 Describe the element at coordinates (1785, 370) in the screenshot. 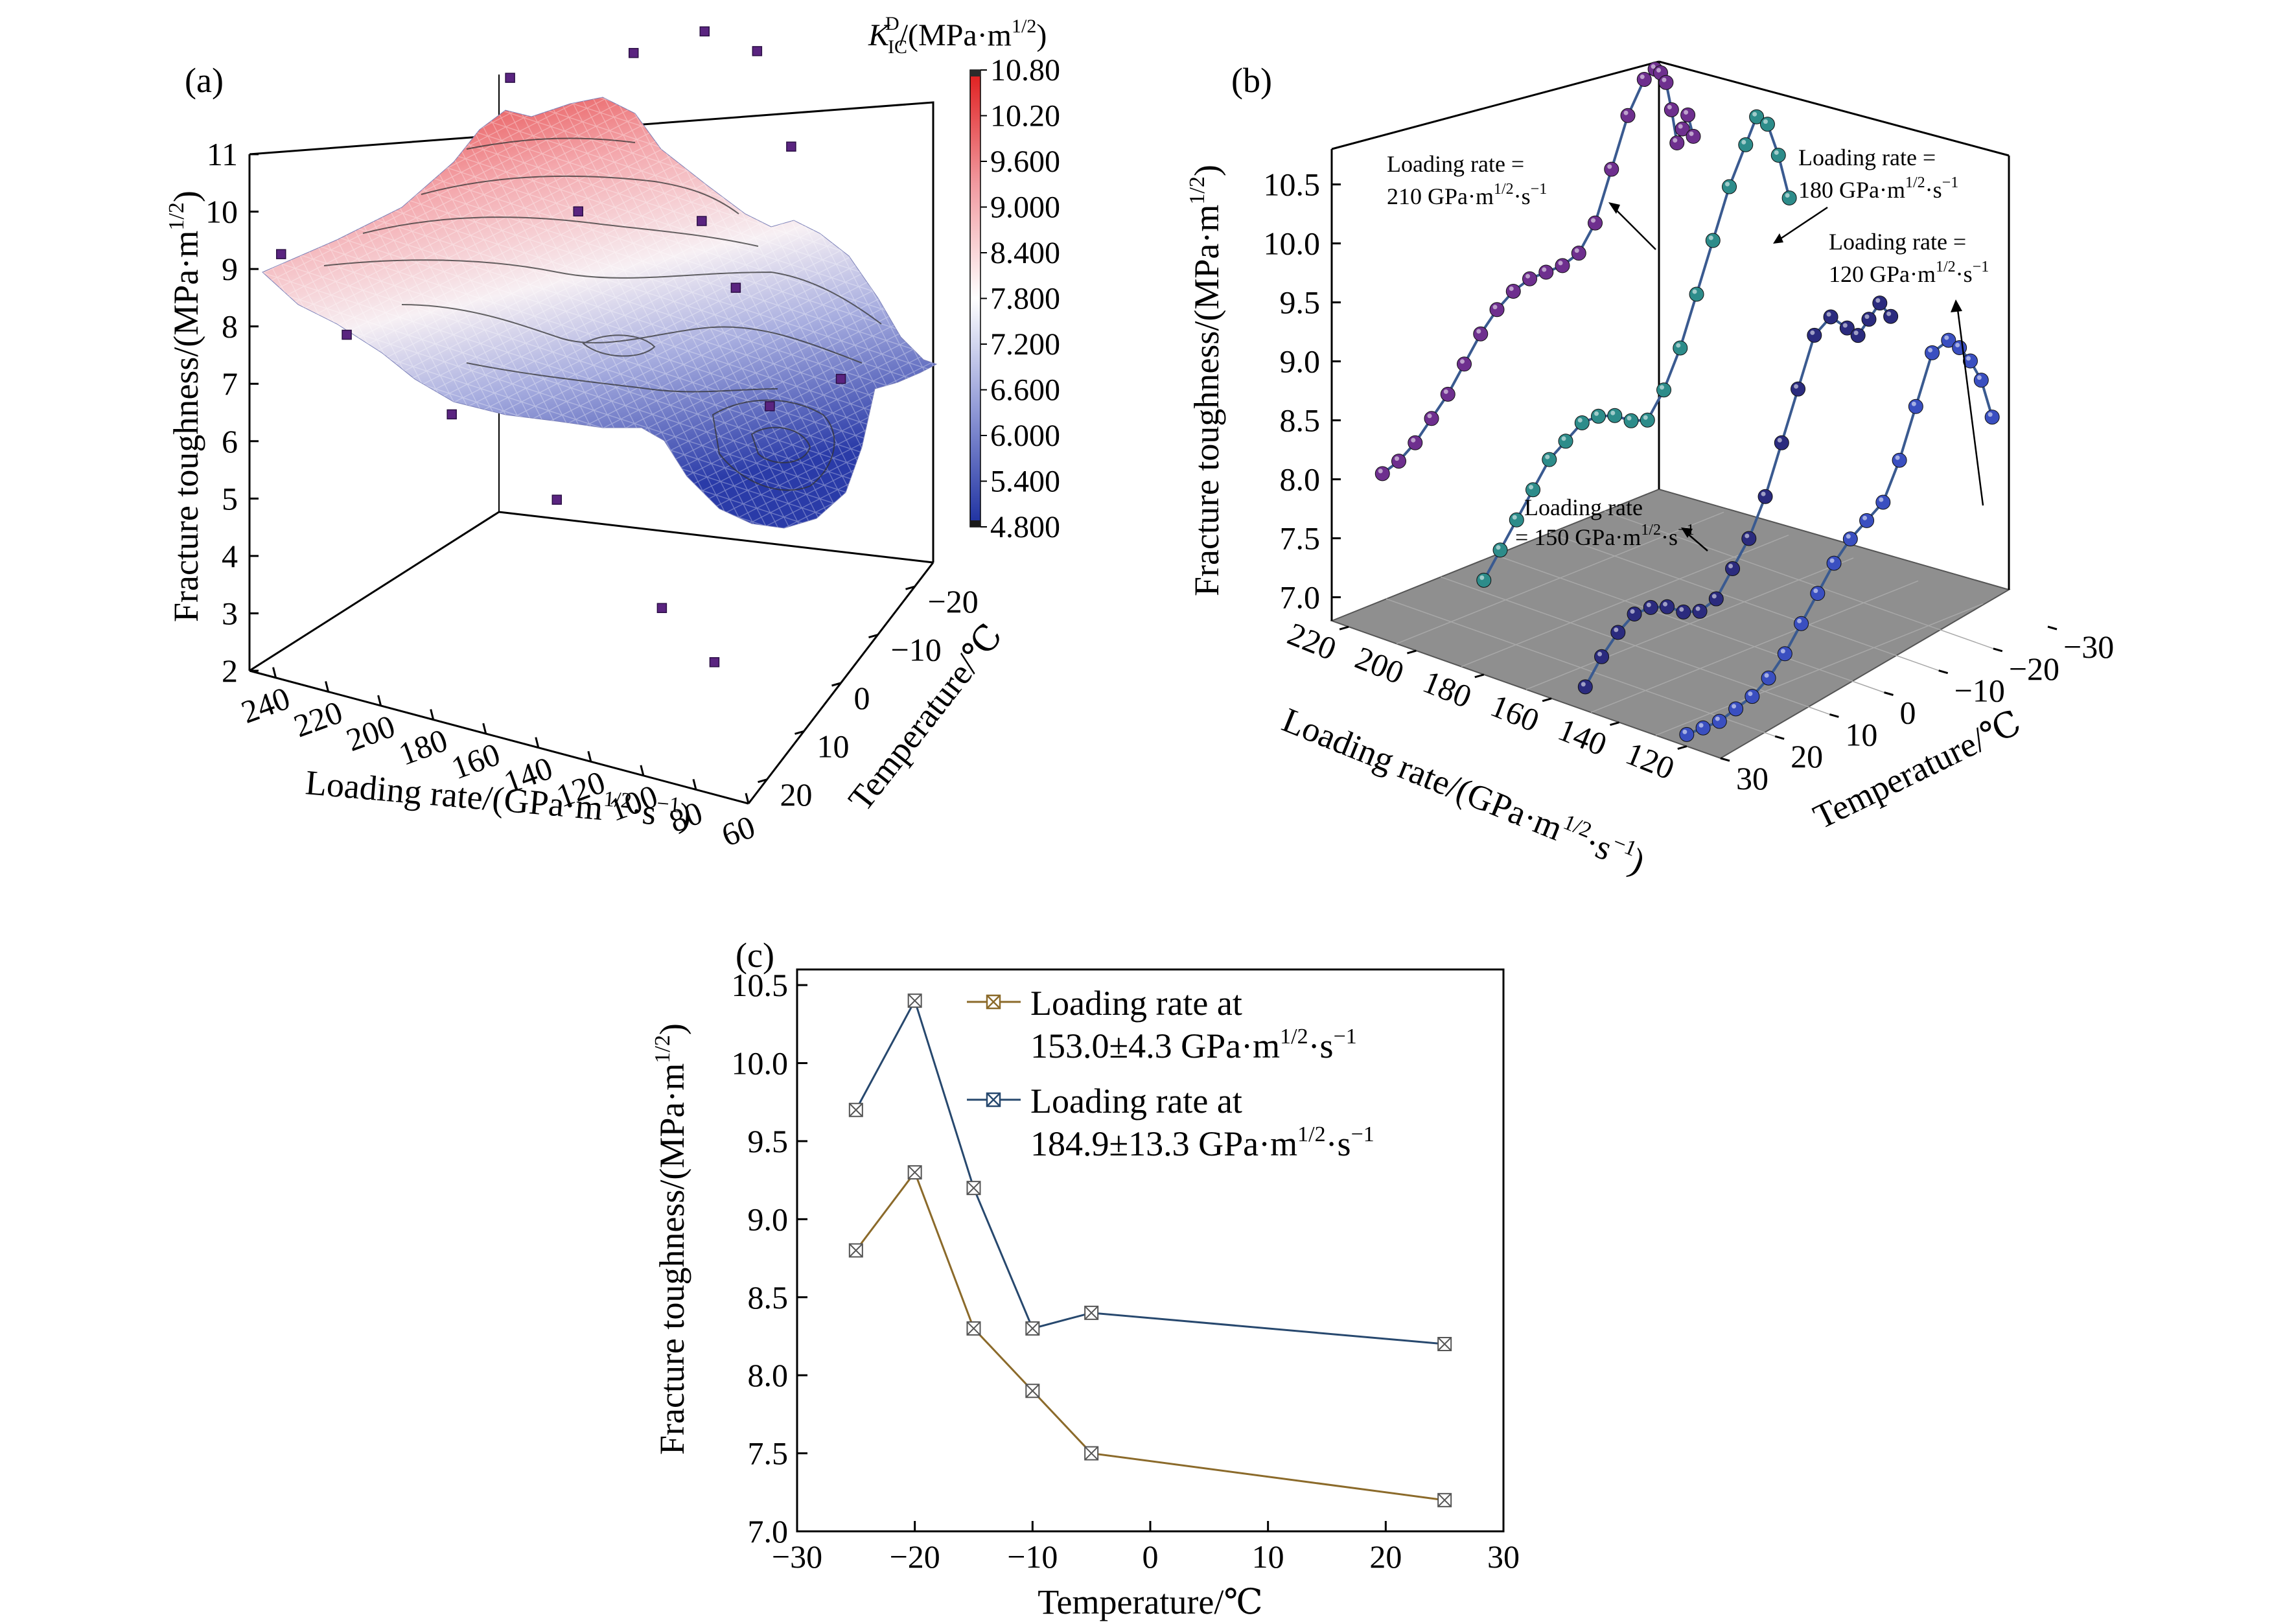

I see `panel-b-annotation-arrowheads` at that location.